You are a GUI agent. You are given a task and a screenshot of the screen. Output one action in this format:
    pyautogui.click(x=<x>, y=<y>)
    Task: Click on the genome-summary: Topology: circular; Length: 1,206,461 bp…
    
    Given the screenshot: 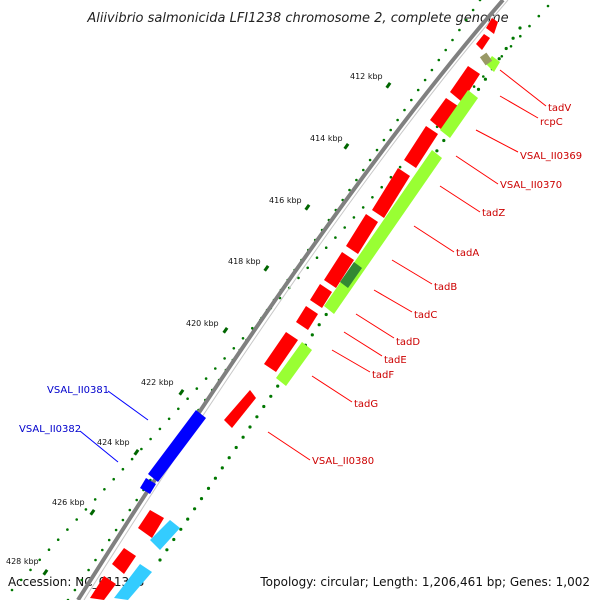 What is the action you would take?
    pyautogui.click(x=424, y=582)
    